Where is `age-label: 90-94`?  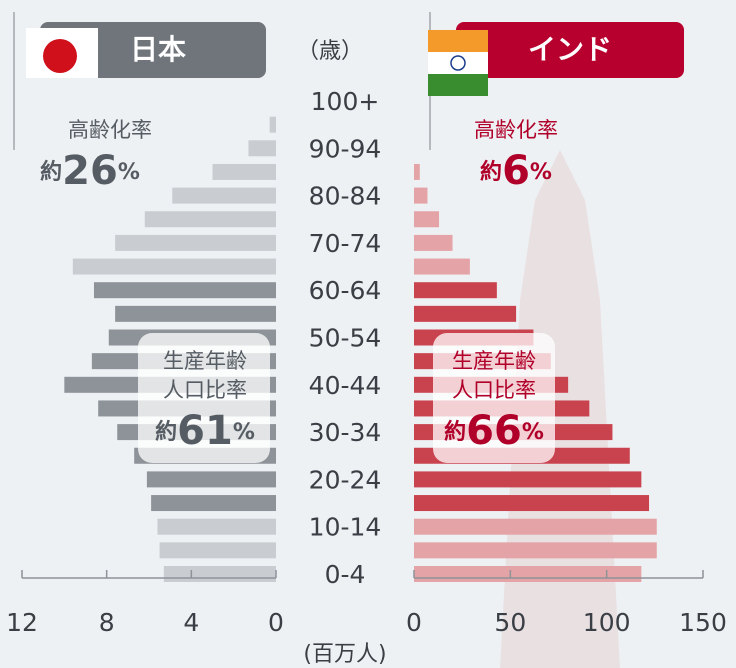
age-label: 90-94 is located at coordinates (345, 148).